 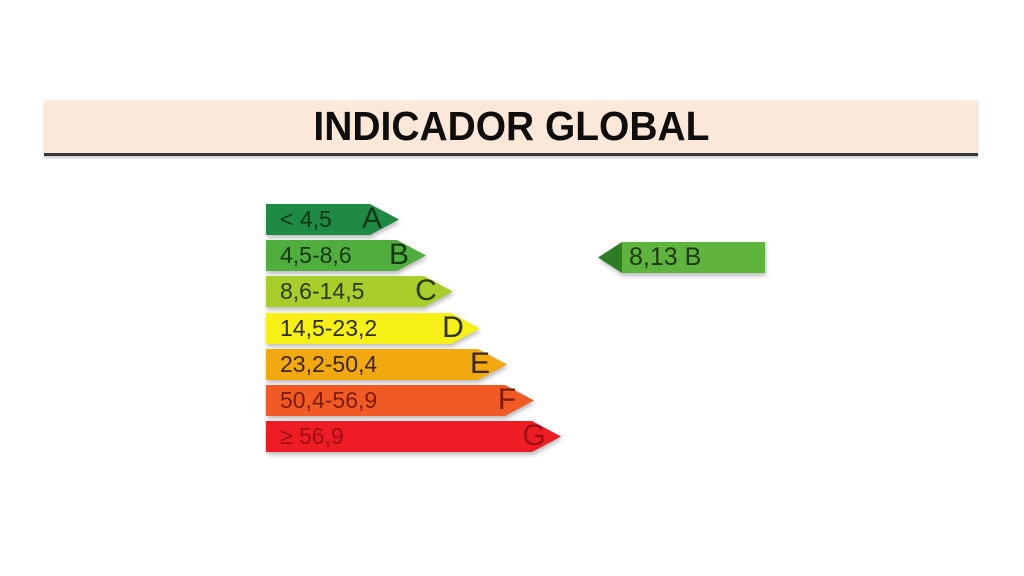 I want to click on band-range-label: ≥ 56,9, so click(x=312, y=436).